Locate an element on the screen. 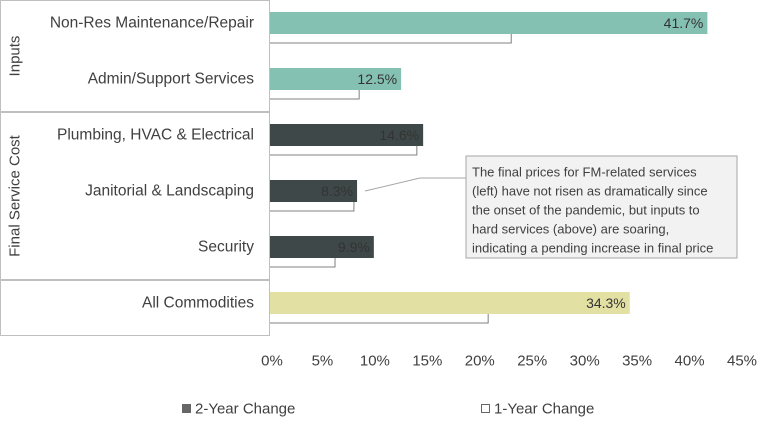 This screenshot has width=770, height=433. data-label: 12.5% is located at coordinates (377, 79).